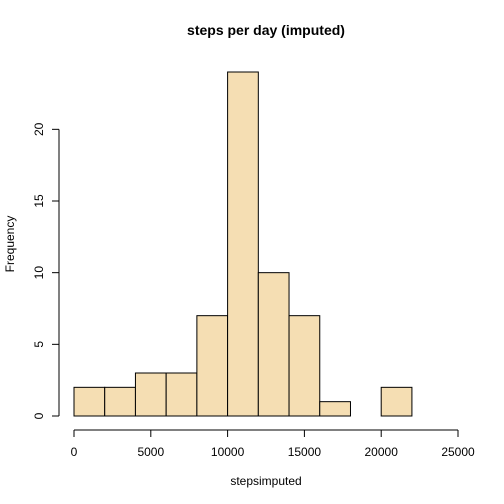 Image resolution: width=504 pixels, height=504 pixels. I want to click on x-axis: 0 5000 10000 15000 20000 25000, so click(273, 444).